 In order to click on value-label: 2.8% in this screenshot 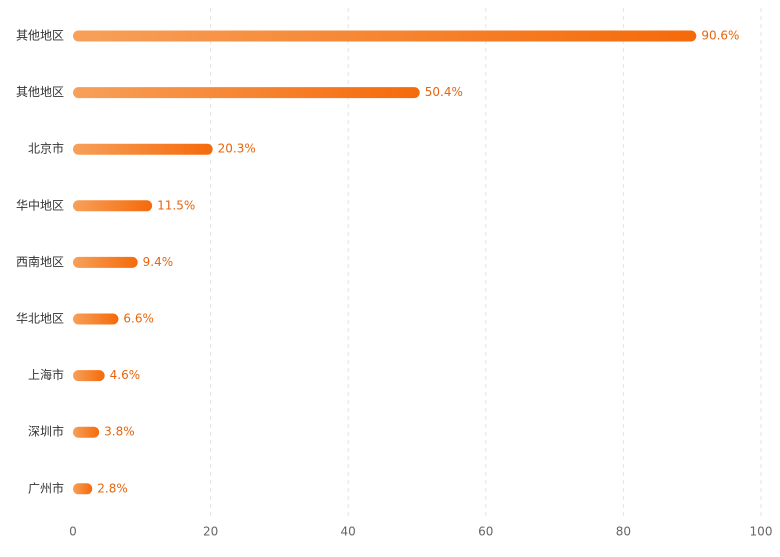, I will do `click(112, 488)`.